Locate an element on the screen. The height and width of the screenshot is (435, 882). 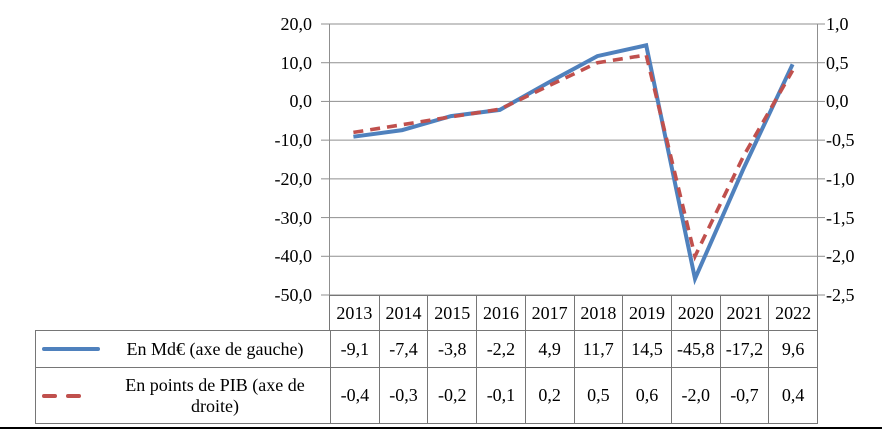
value-cell: 4,9 is located at coordinates (549, 349).